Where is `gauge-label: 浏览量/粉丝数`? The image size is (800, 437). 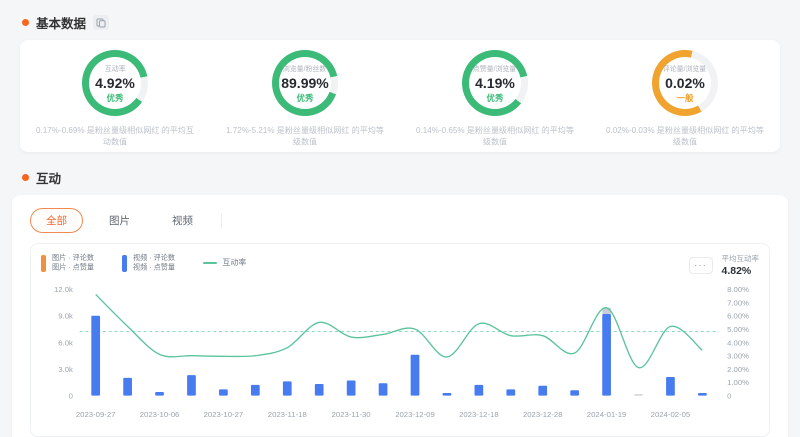 gauge-label: 浏览量/粉丝数 is located at coordinates (305, 68).